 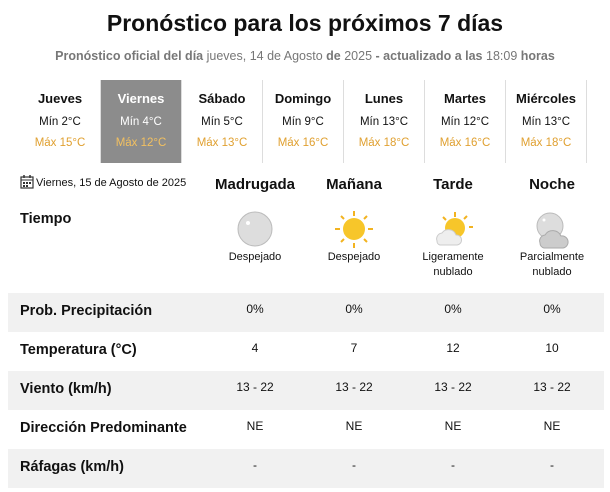 What do you see at coordinates (354, 229) in the screenshot?
I see `sun-icon` at bounding box center [354, 229].